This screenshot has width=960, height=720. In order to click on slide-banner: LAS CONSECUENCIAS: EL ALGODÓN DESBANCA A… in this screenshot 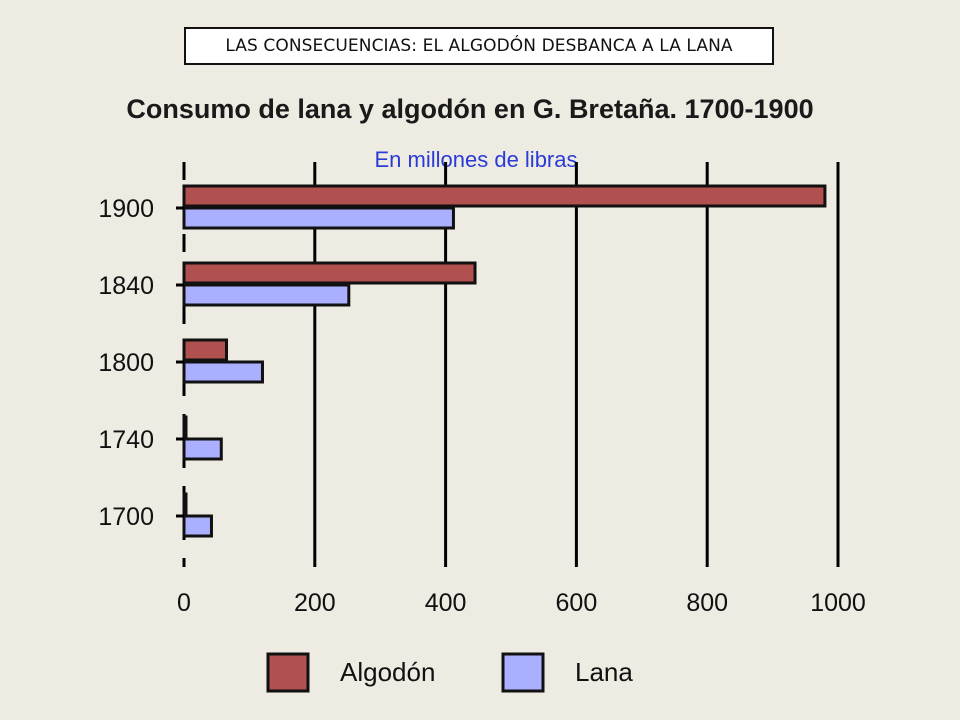, I will do `click(479, 46)`.